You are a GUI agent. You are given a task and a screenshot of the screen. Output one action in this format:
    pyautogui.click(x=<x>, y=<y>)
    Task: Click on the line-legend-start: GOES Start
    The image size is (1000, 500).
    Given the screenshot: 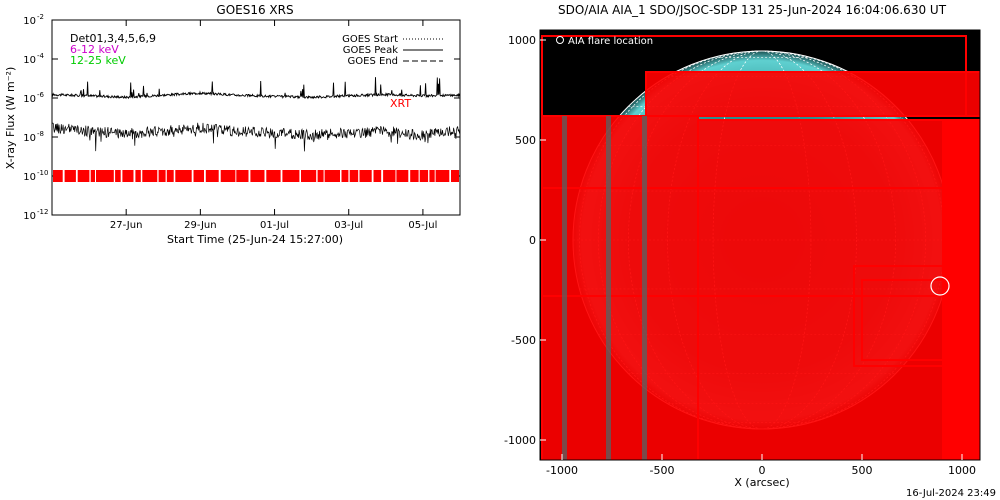 What is the action you would take?
    pyautogui.click(x=370, y=39)
    